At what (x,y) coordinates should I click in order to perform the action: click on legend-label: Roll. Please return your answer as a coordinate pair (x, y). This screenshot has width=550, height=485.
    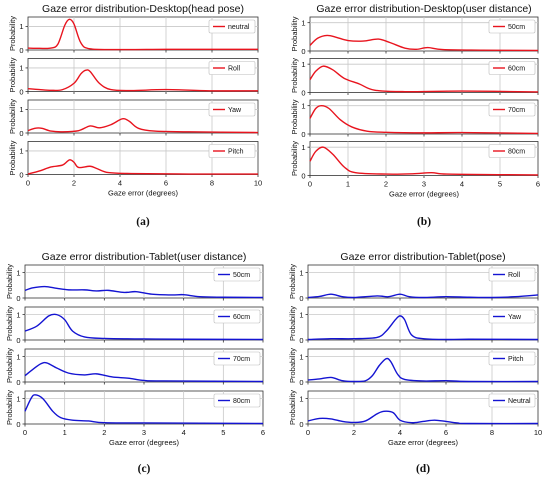
    Looking at the image, I should click on (514, 275).